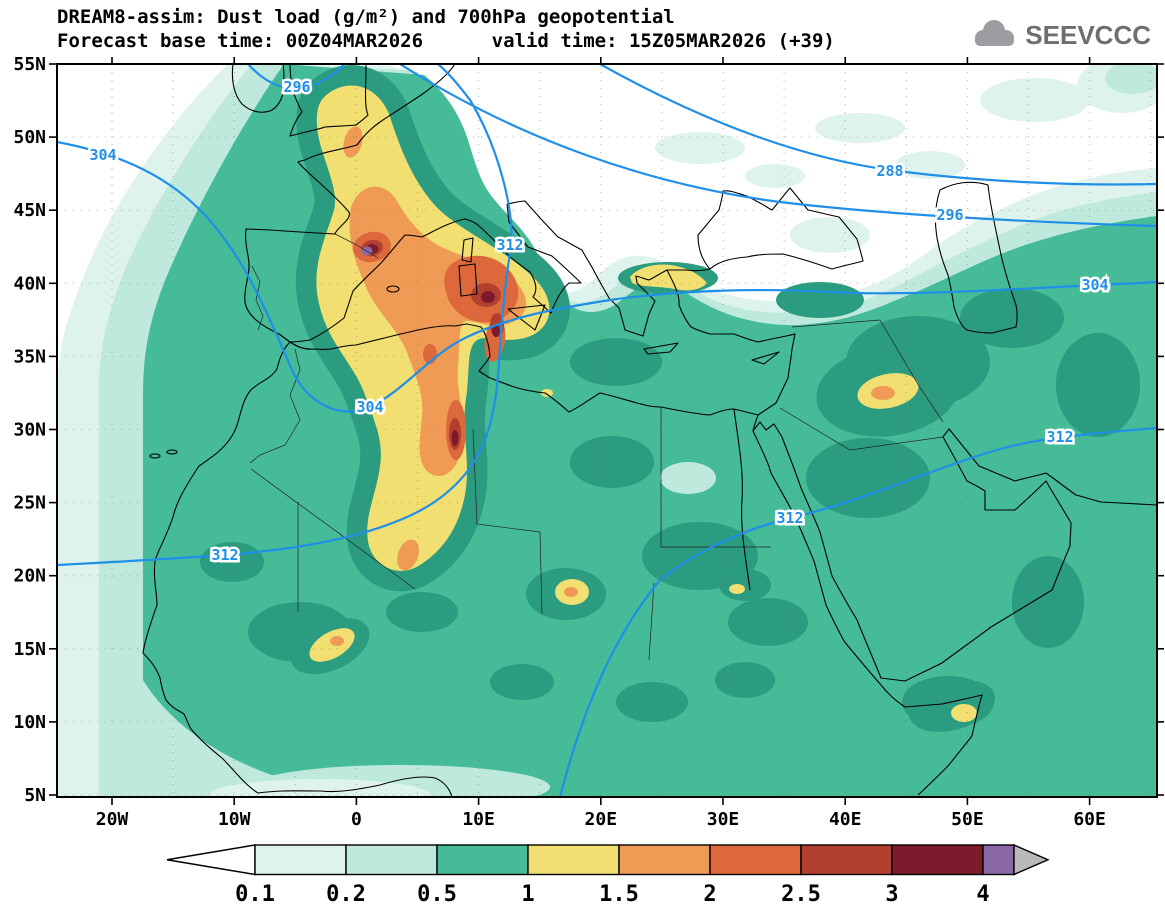 The width and height of the screenshot is (1165, 907). Describe the element at coordinates (526, 317) in the screenshot. I see `island-sicily` at that location.